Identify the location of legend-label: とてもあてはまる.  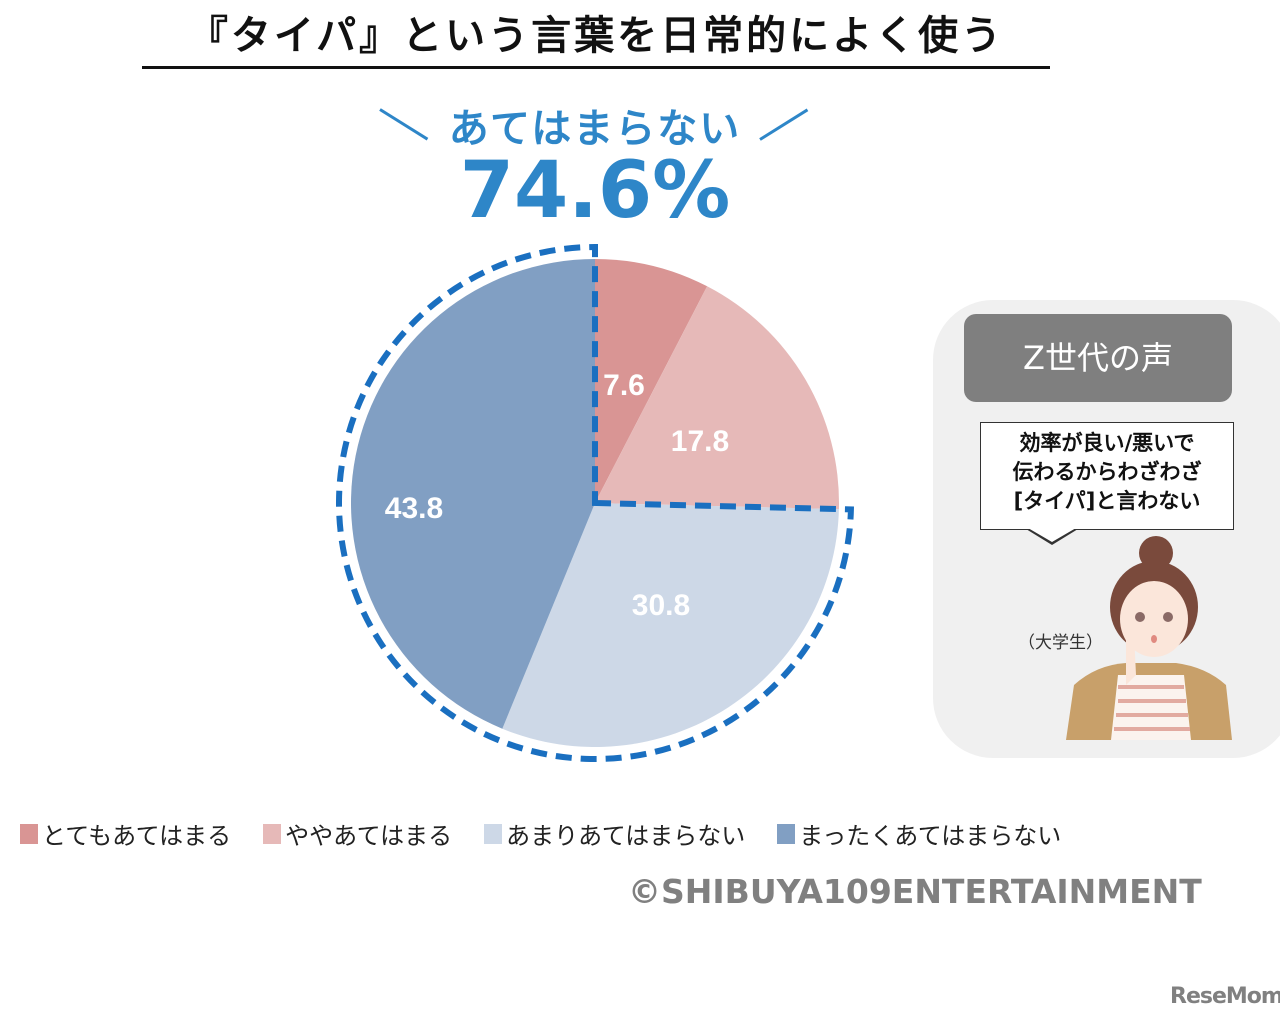
(137, 836).